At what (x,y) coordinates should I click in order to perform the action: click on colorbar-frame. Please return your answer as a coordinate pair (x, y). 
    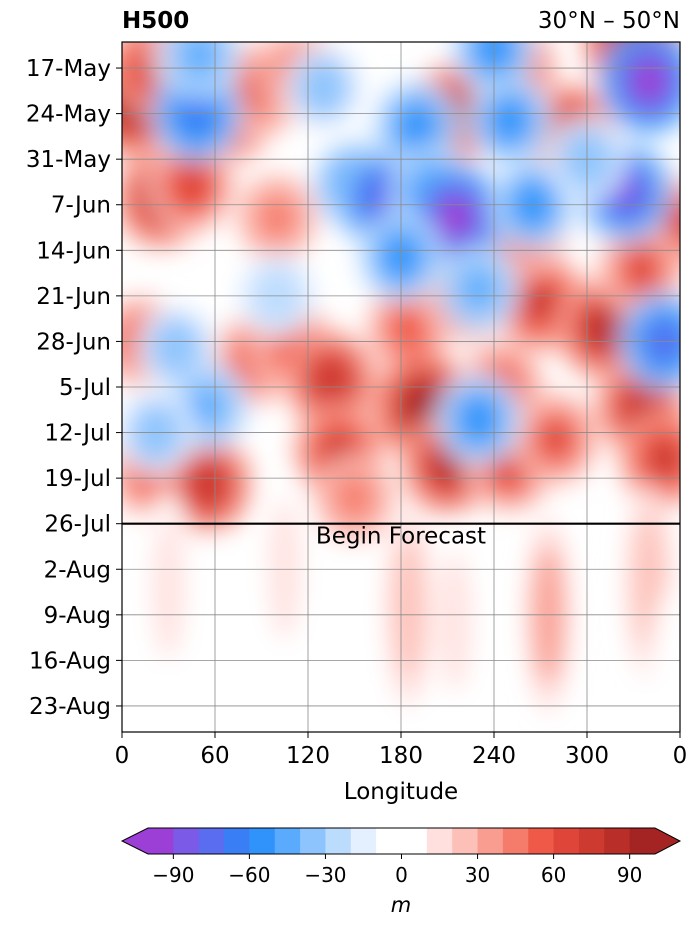
    Looking at the image, I should click on (401, 841).